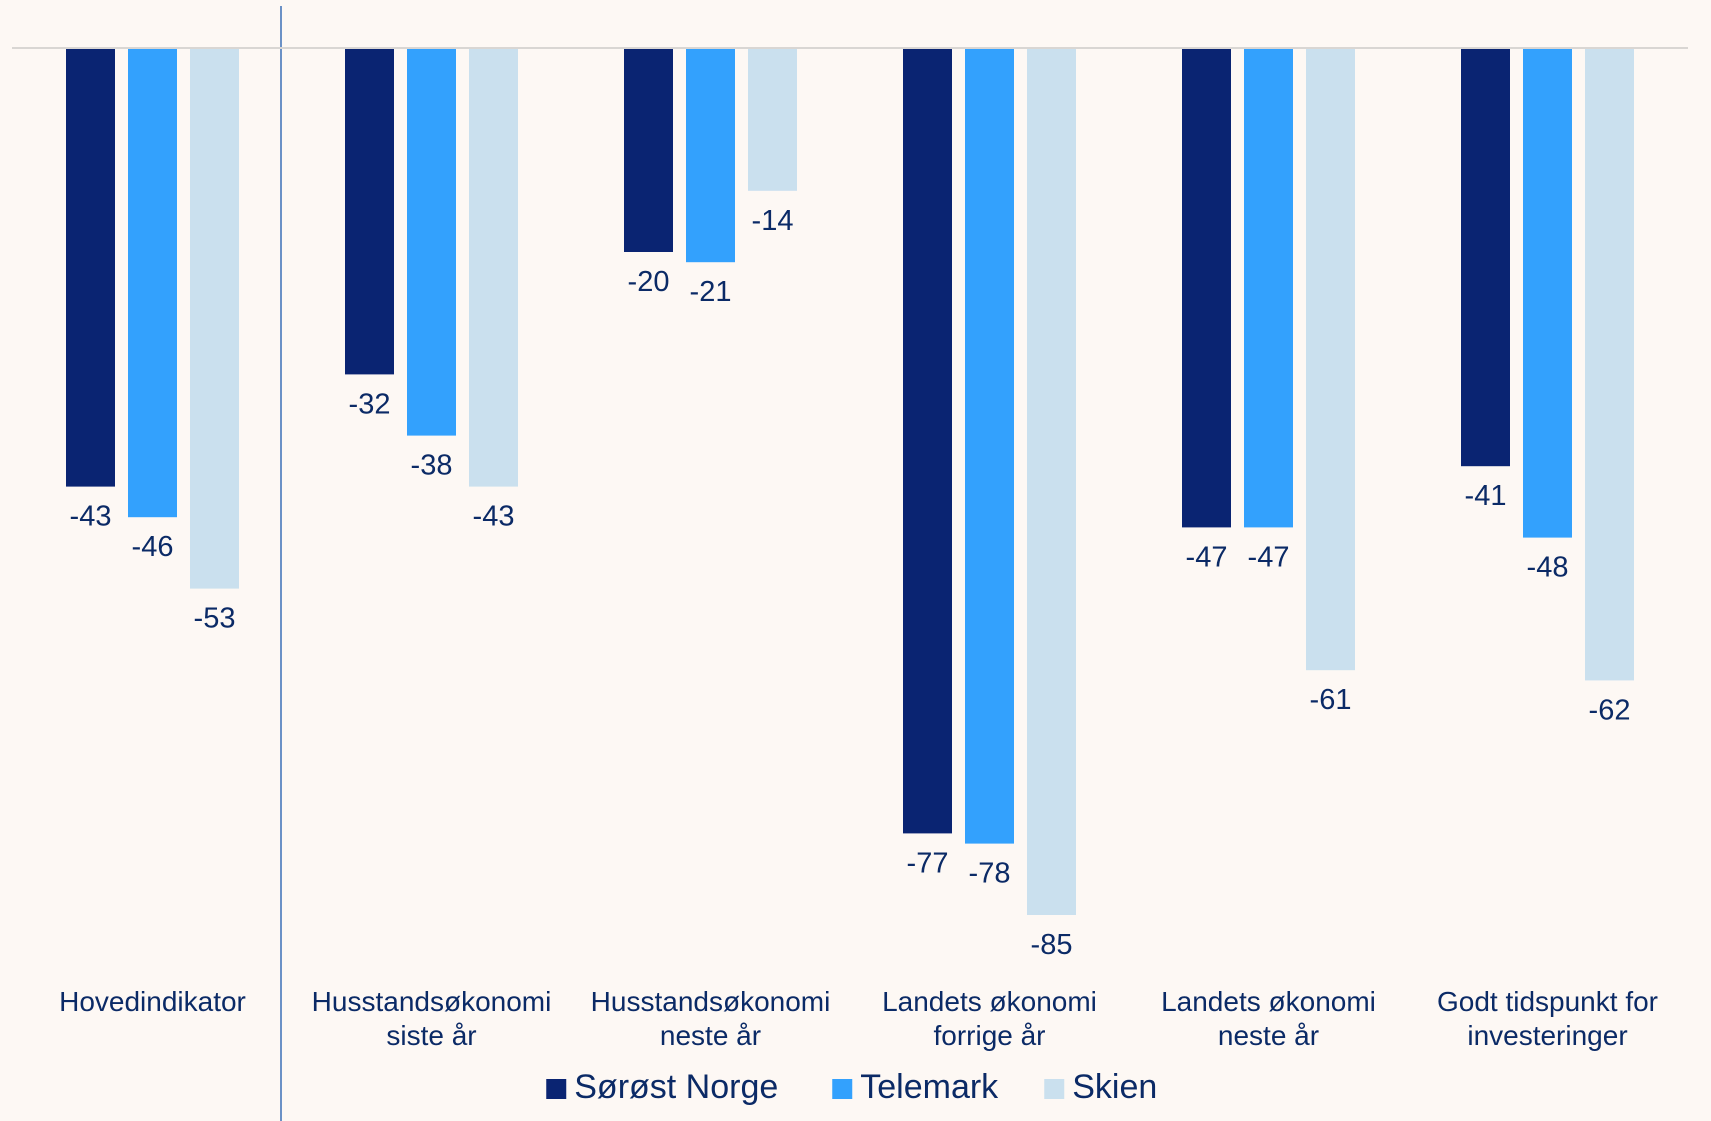 This screenshot has width=1711, height=1121. What do you see at coordinates (1268, 1001) in the screenshot?
I see `category-label-5-1: Landets økonomi` at bounding box center [1268, 1001].